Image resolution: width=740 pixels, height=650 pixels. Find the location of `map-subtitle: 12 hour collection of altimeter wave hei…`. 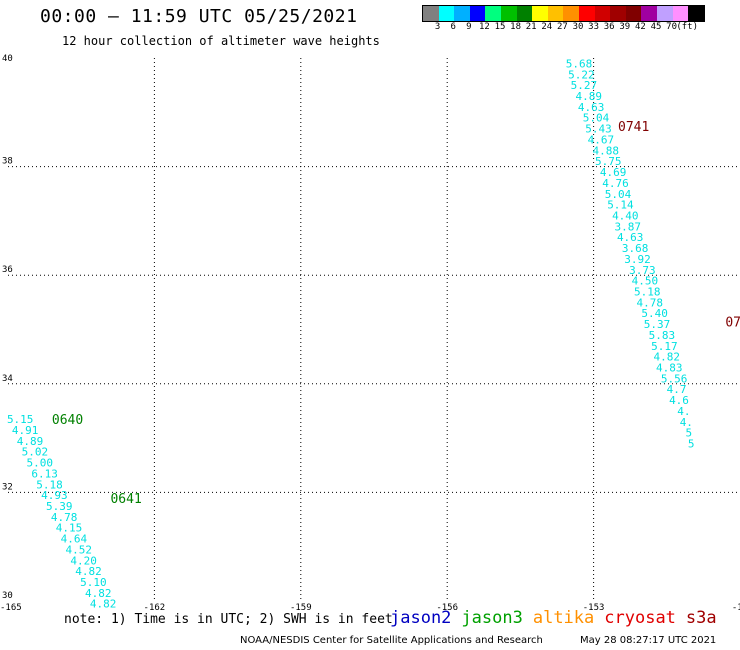

map-subtitle: 12 hour collection of altimeter wave hei… is located at coordinates (221, 41).